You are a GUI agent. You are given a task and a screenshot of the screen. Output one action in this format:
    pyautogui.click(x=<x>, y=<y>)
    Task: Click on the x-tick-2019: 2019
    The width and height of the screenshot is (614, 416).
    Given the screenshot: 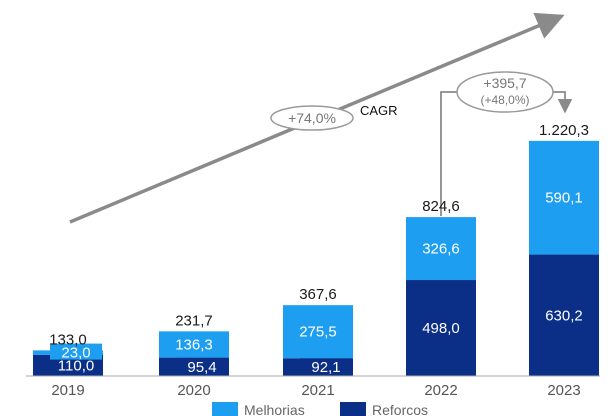 What is the action you would take?
    pyautogui.click(x=67, y=390)
    